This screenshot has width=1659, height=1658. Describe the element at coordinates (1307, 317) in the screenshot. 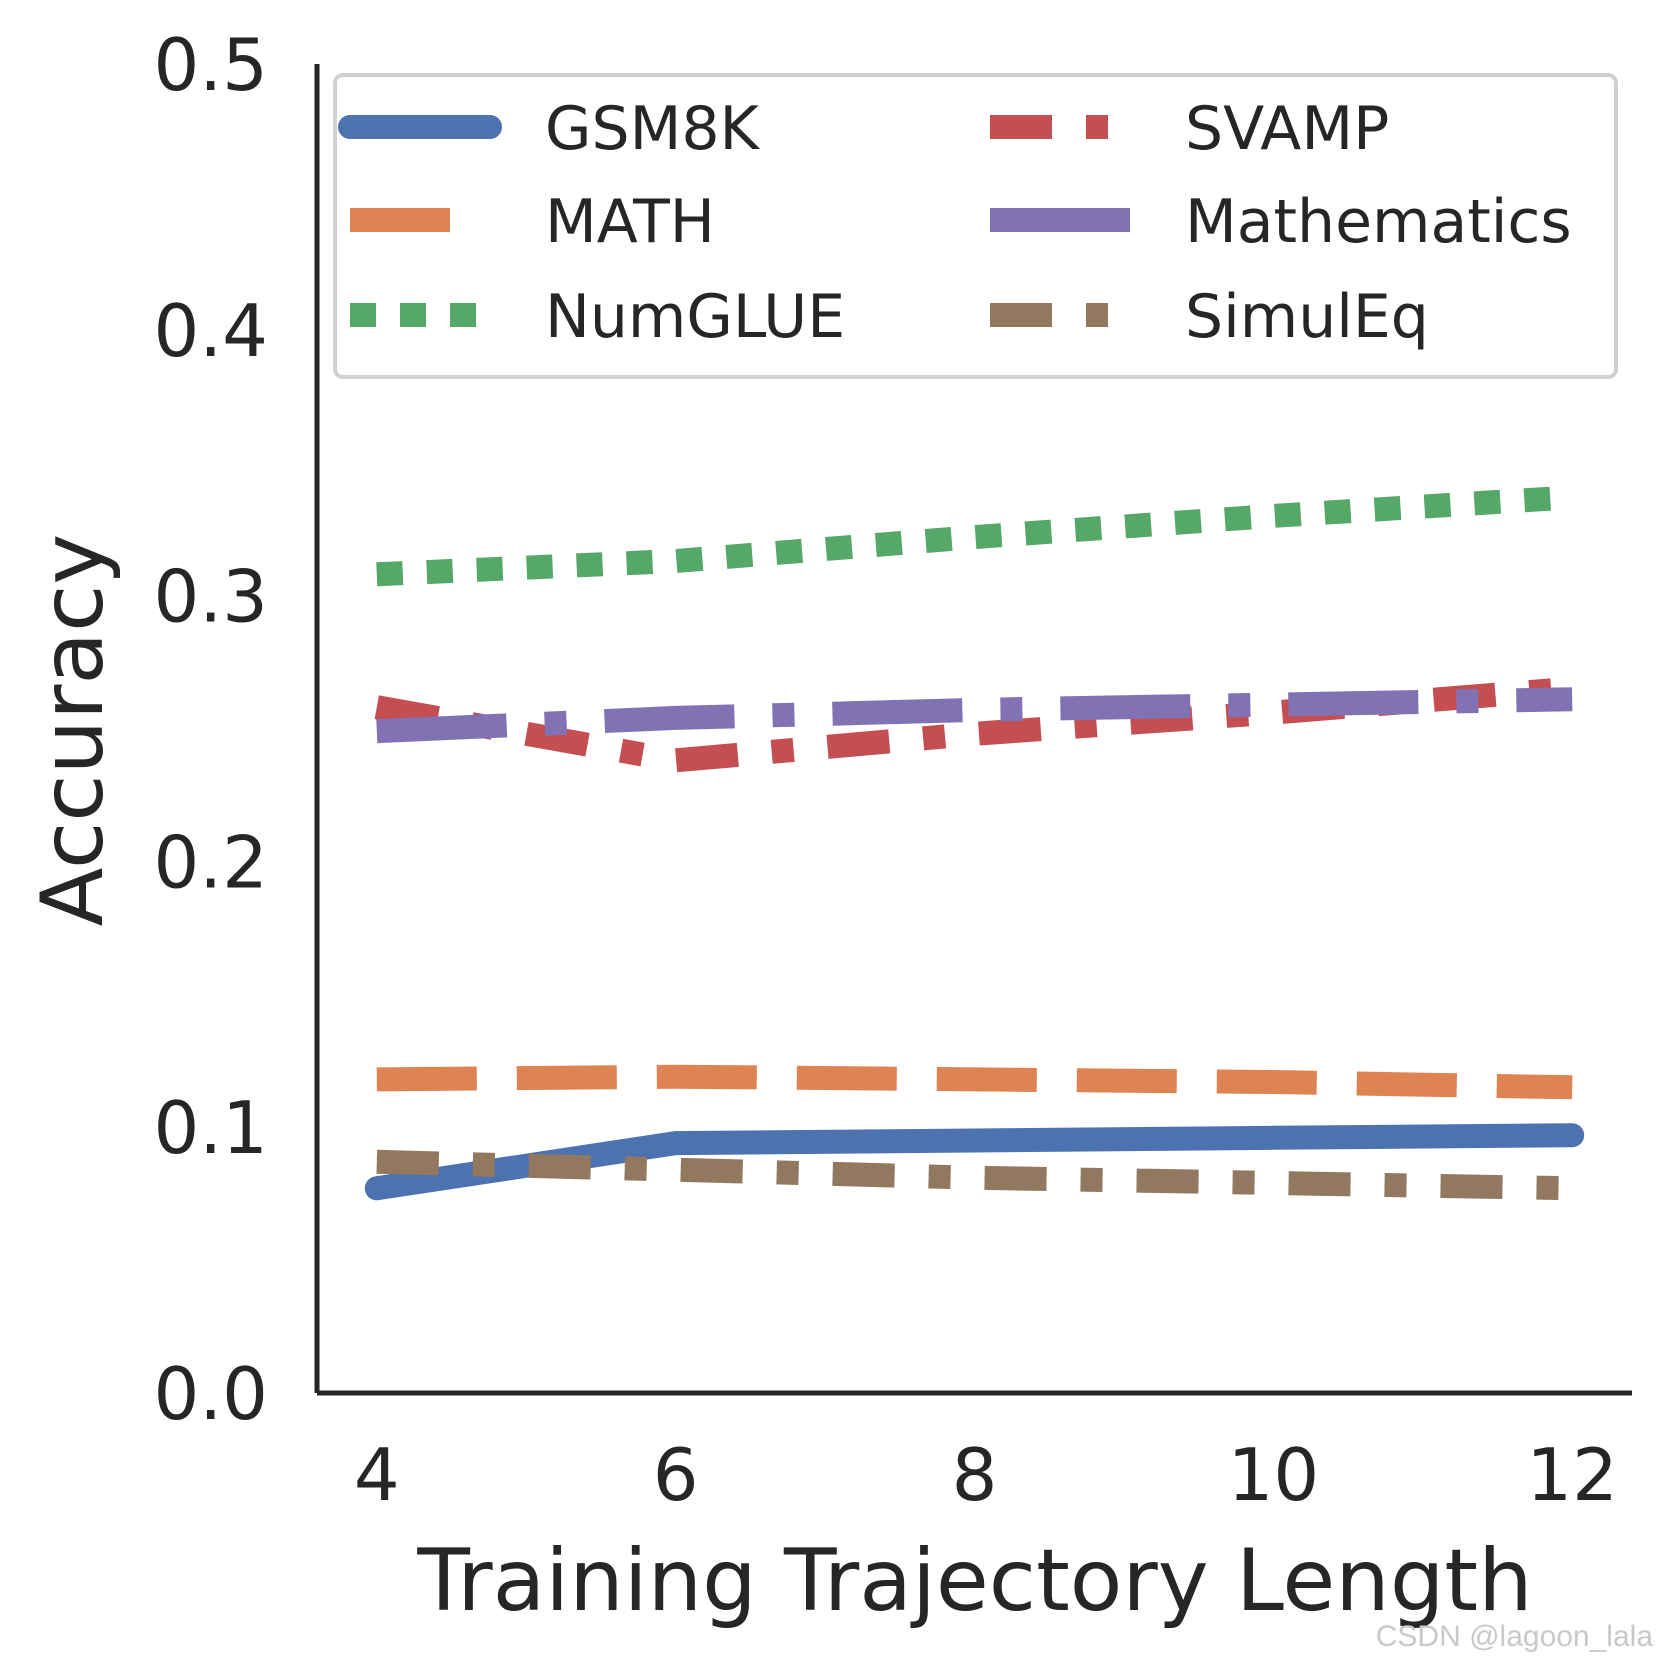

I see `legend-label-simuleq: SimulEq` at that location.